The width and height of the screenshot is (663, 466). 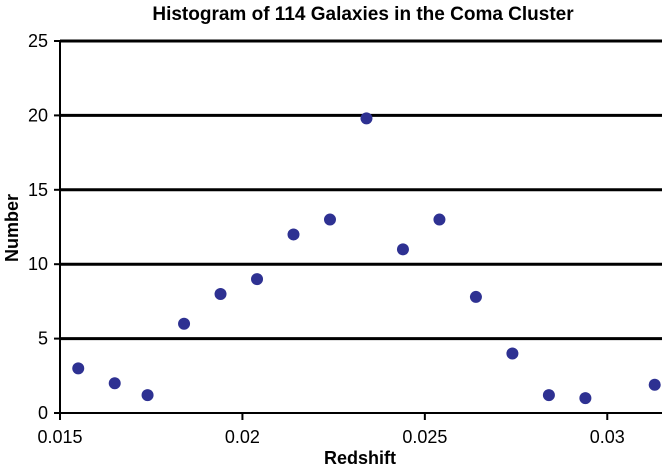 What do you see at coordinates (38, 41) in the screenshot?
I see `y-tick-label-25: 25` at bounding box center [38, 41].